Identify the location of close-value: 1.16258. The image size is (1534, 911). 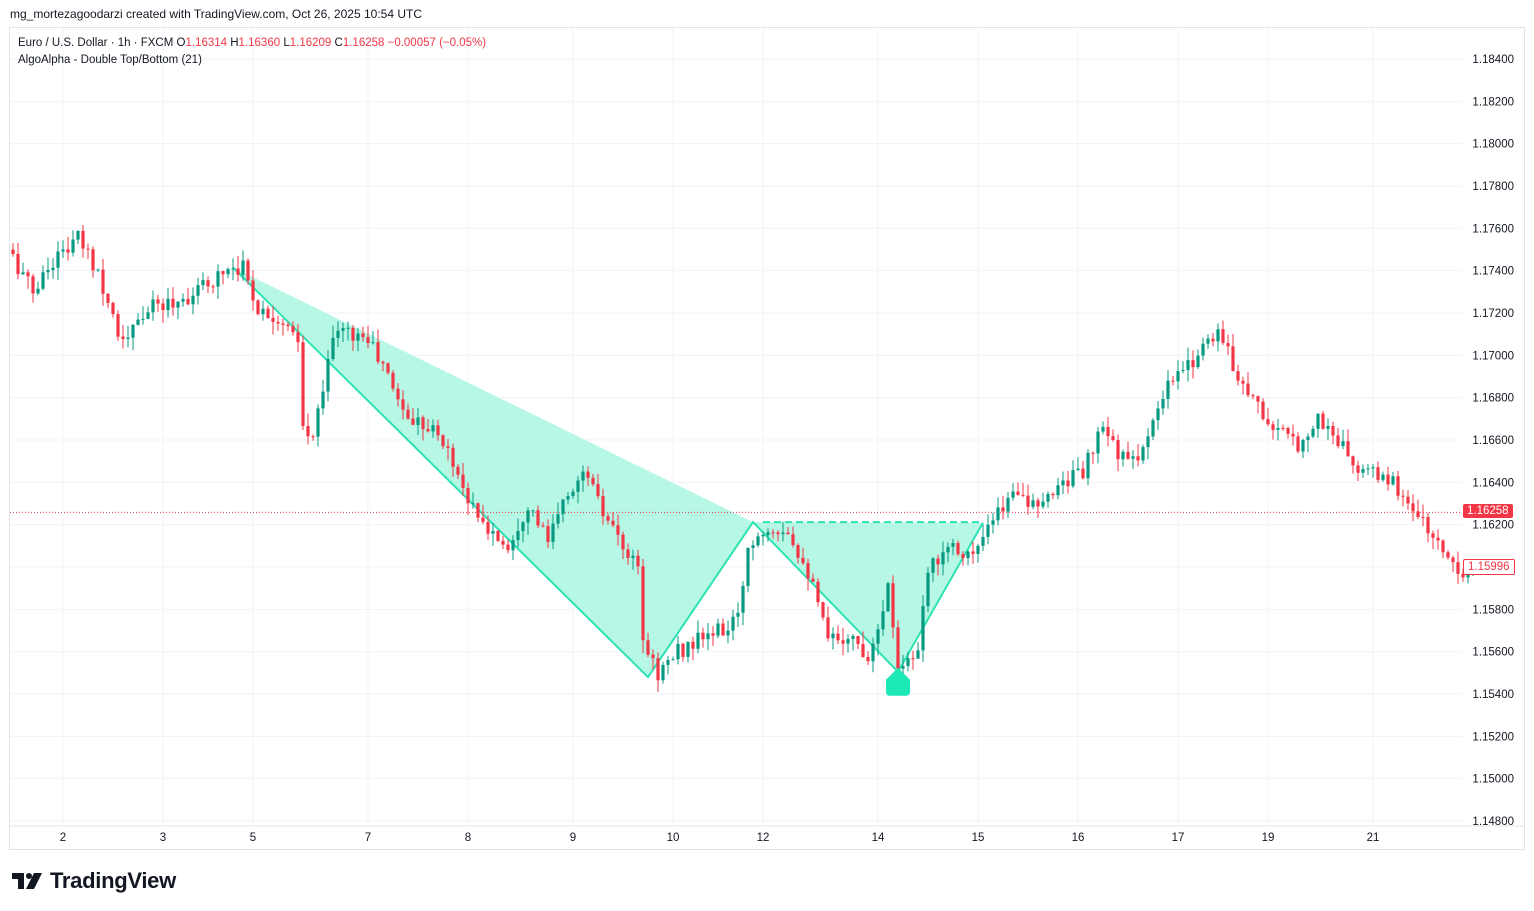
(363, 43).